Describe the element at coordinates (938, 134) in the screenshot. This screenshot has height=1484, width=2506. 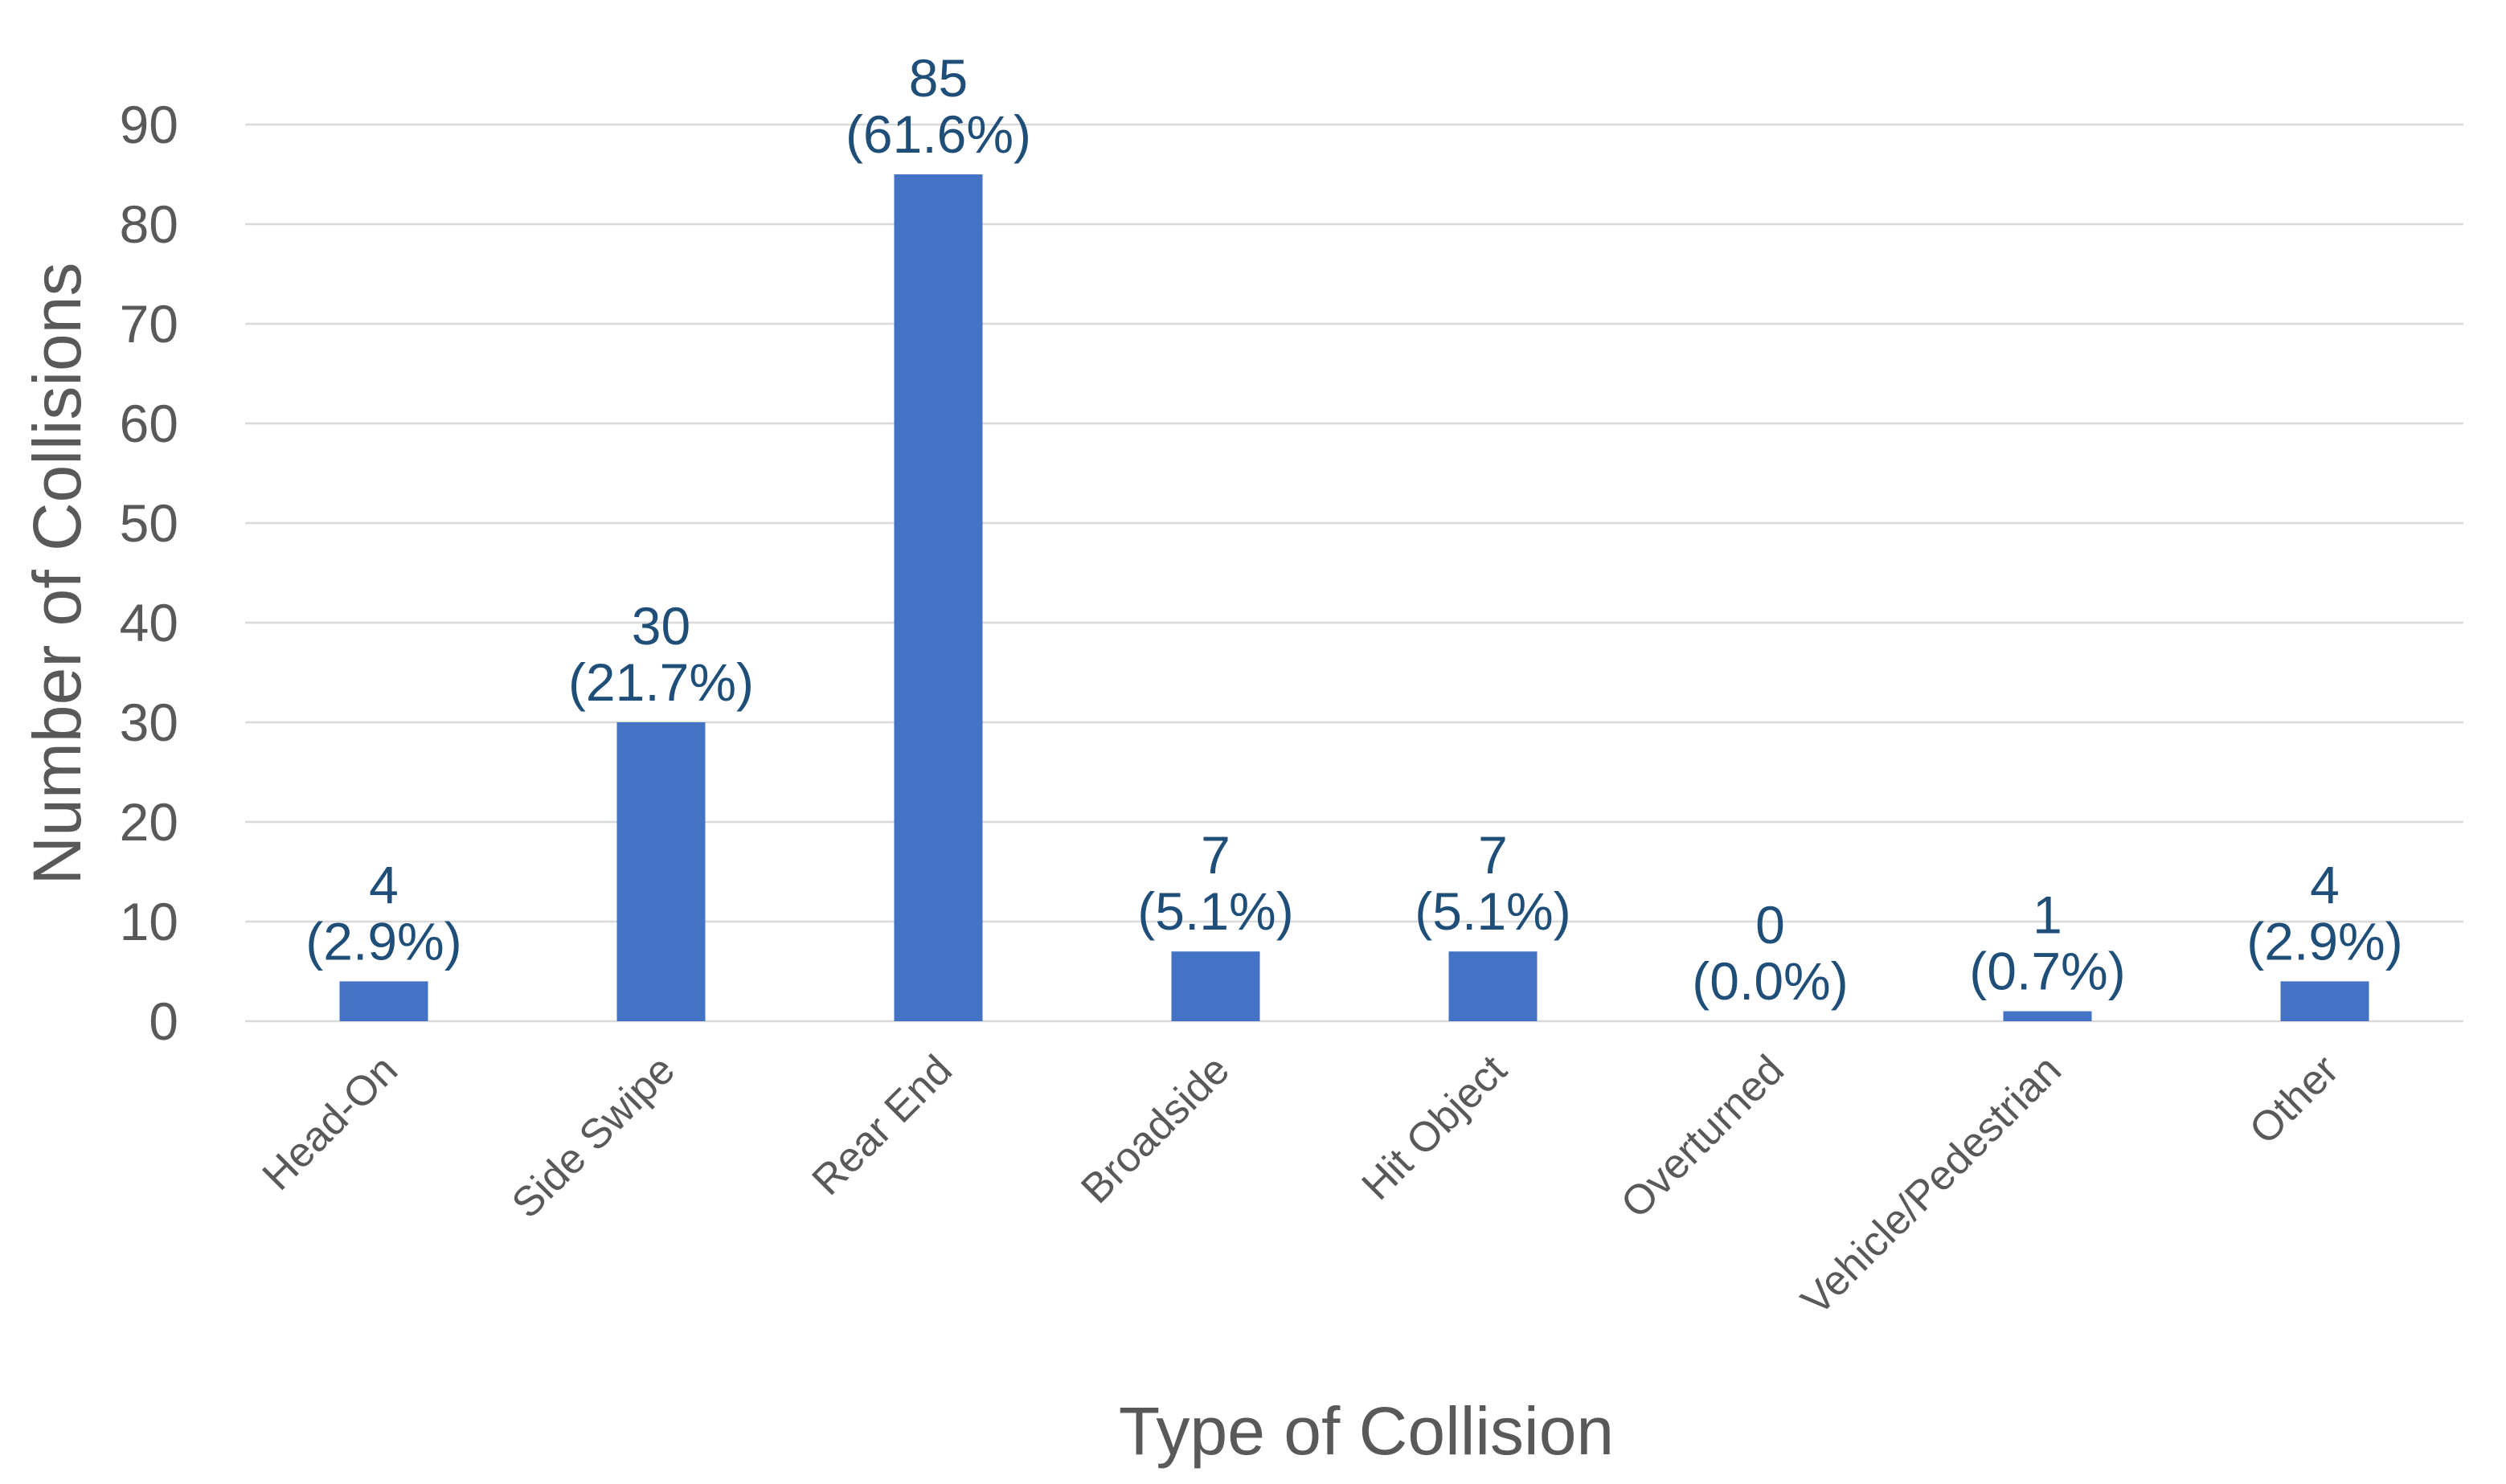
I see `percent-label: (61.6%)` at that location.